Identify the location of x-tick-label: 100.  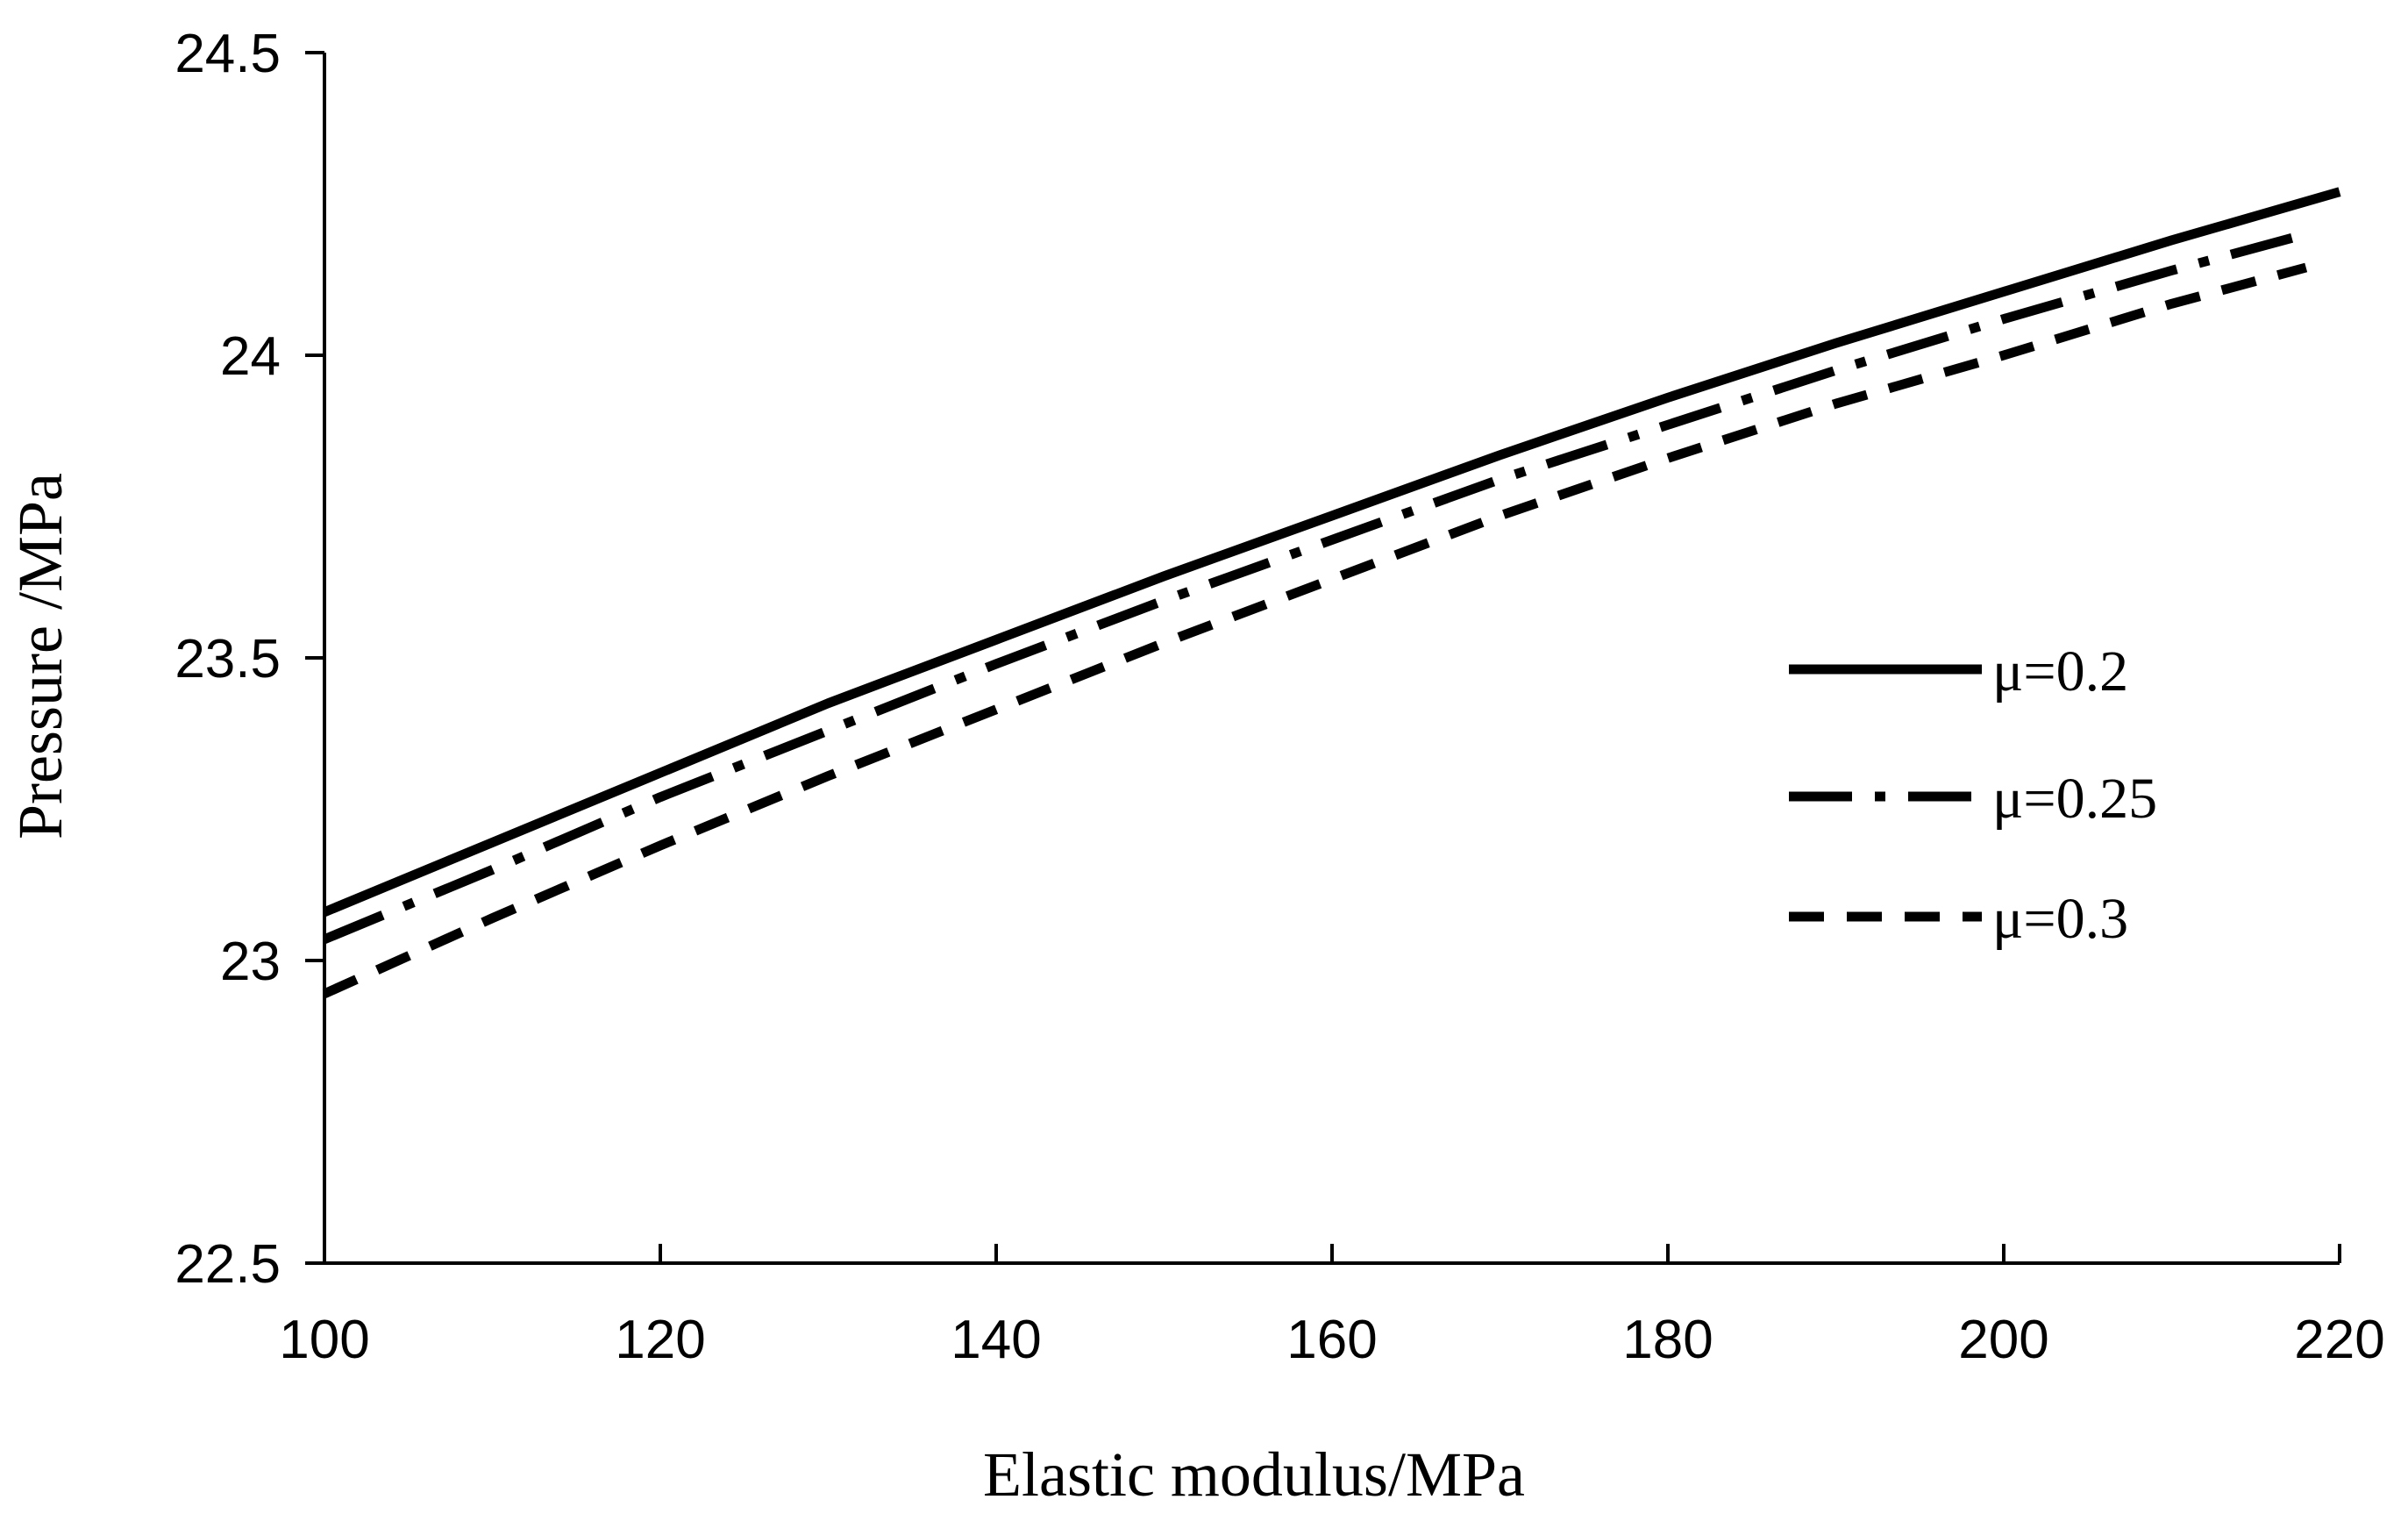
(324, 1340).